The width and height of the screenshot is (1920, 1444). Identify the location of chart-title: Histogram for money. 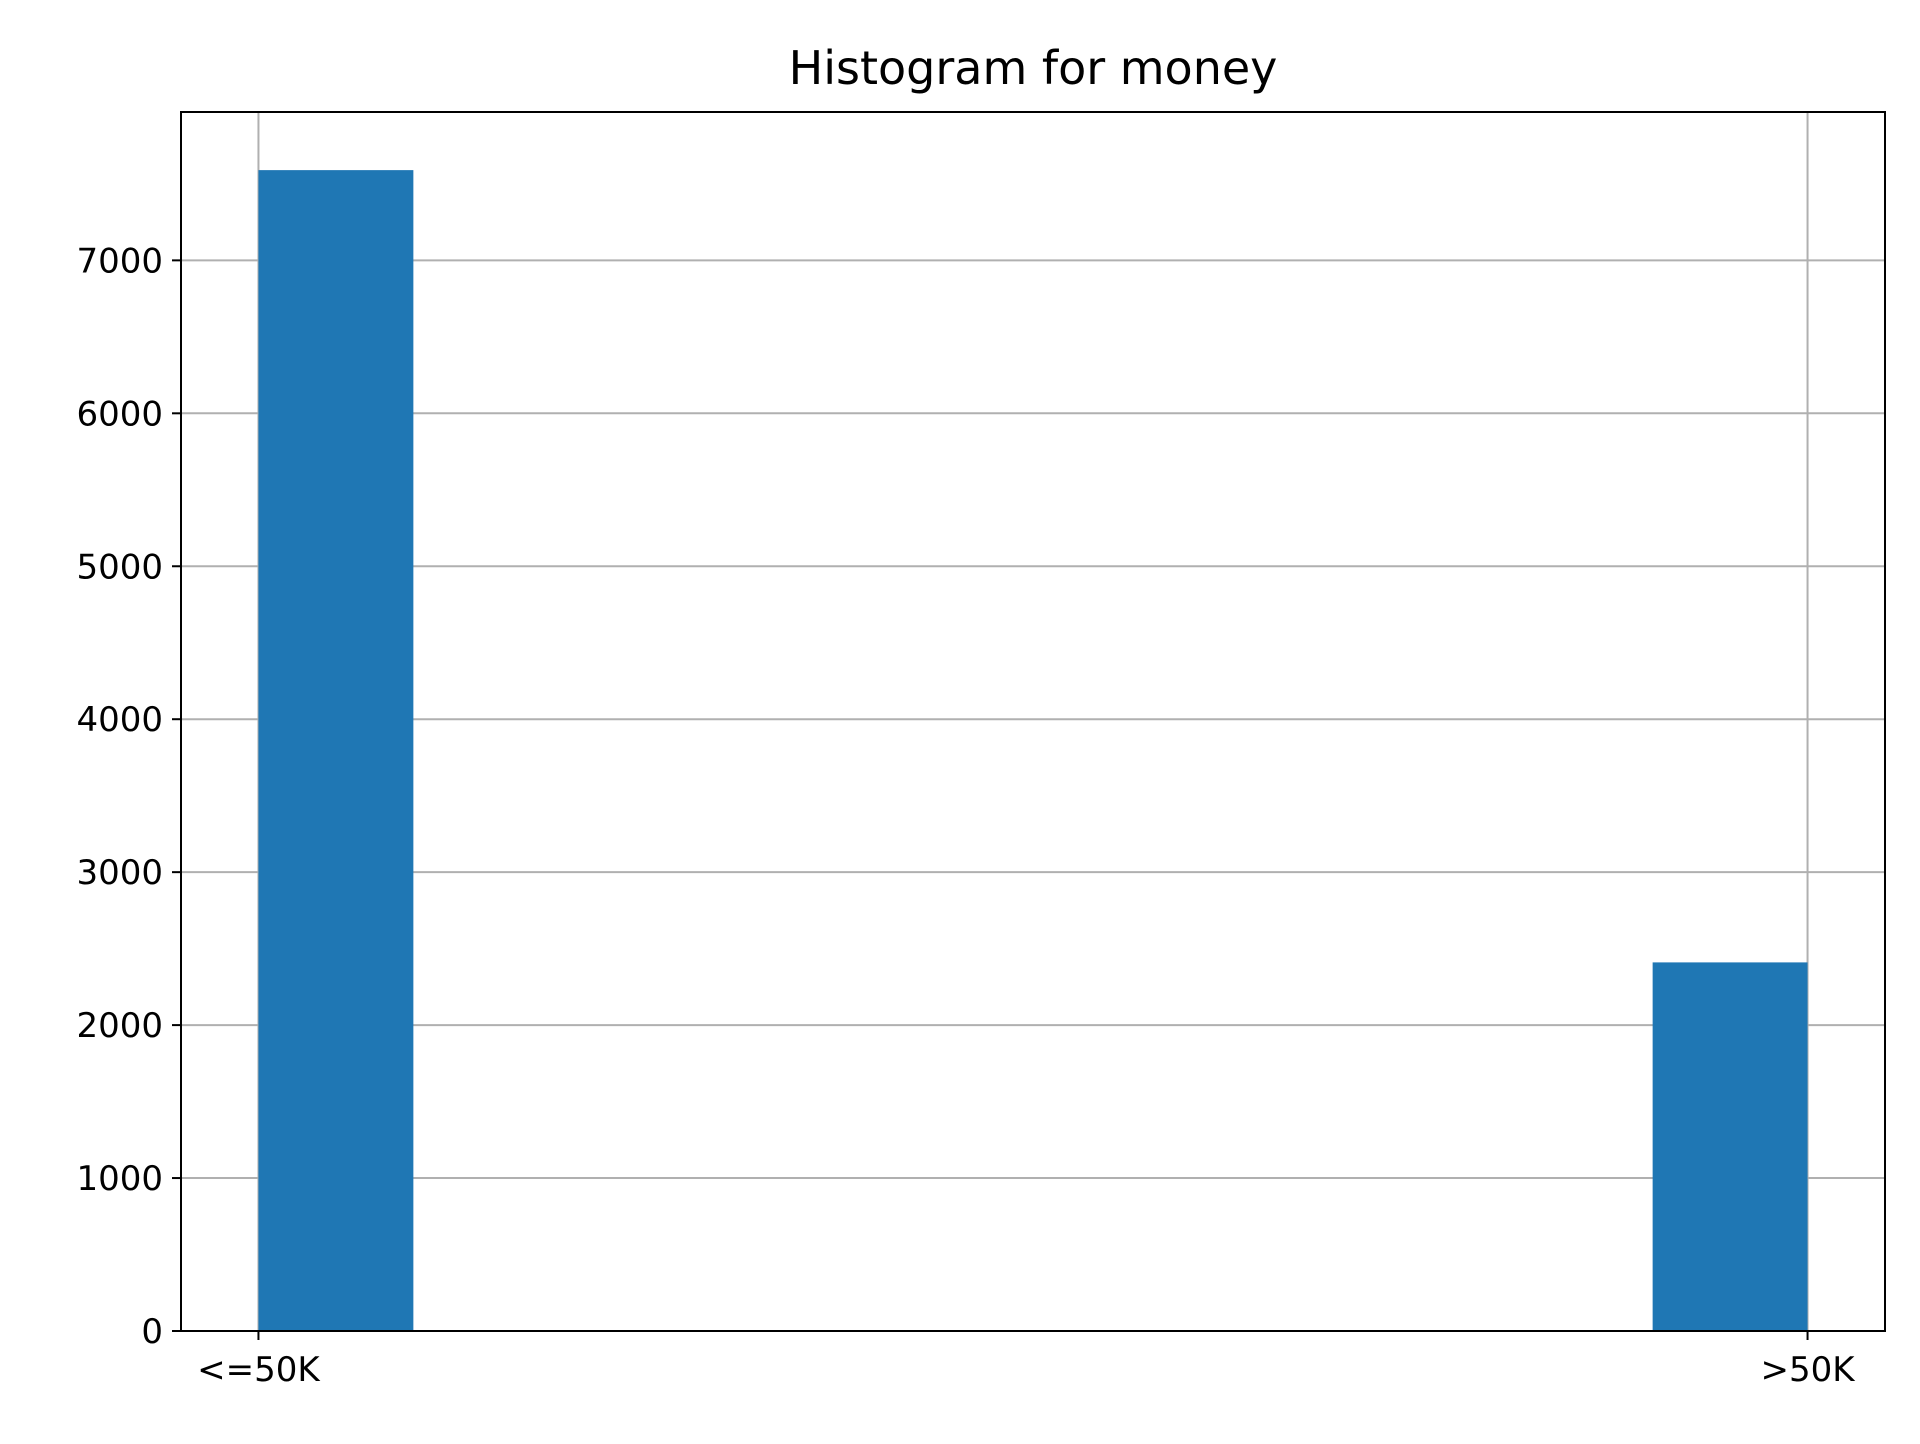
(1033, 68).